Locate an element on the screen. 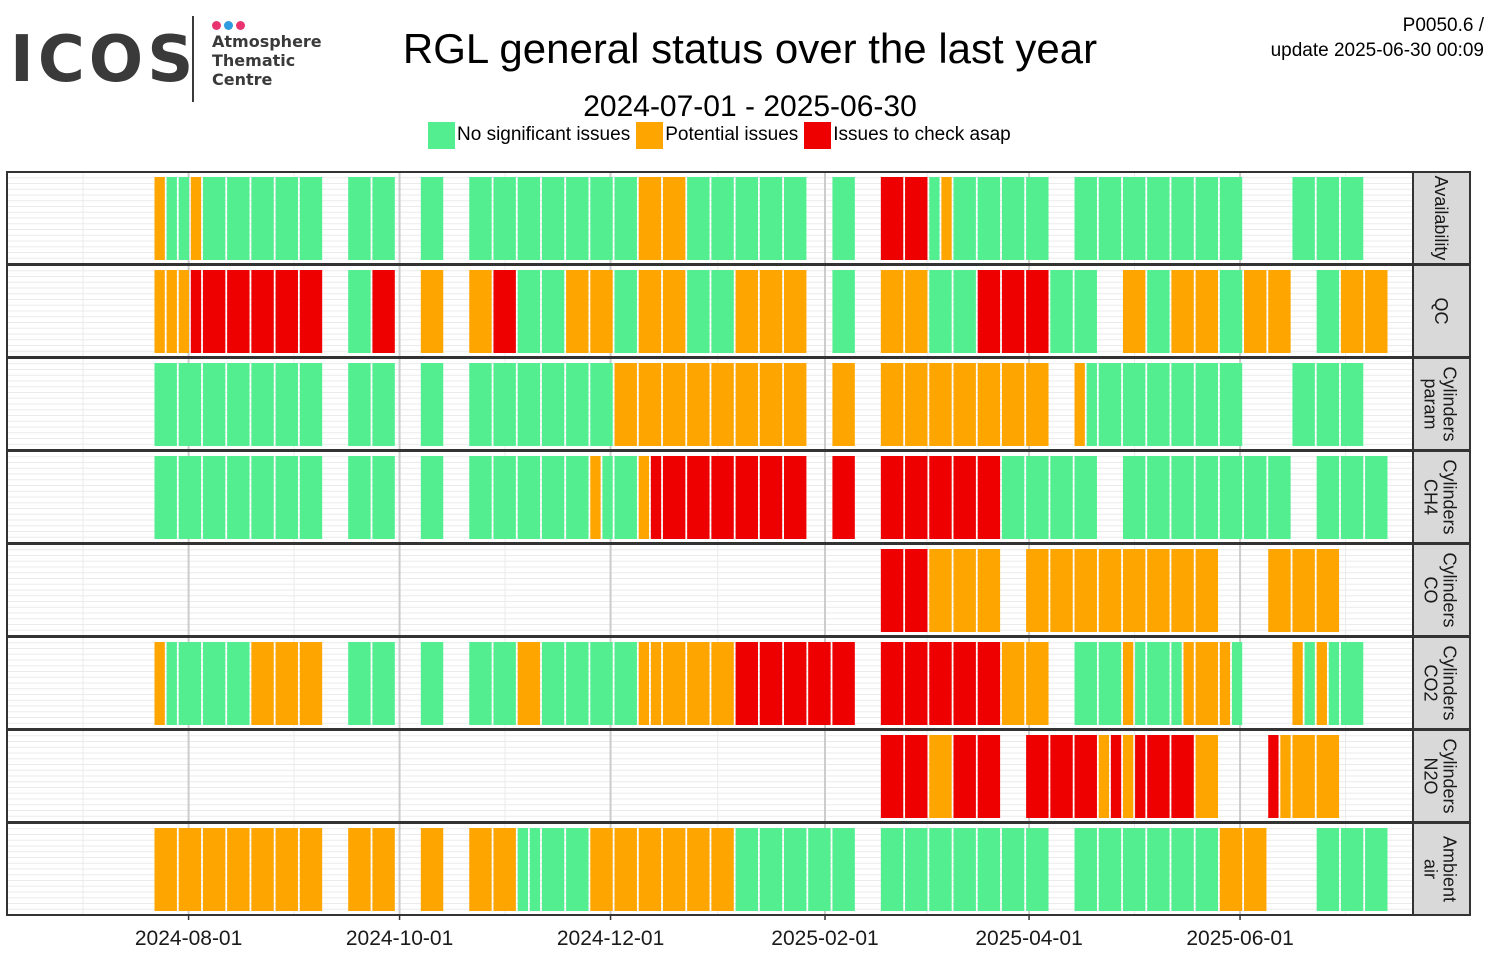 The height and width of the screenshot is (963, 1500). facet-label-line: N2O is located at coordinates (1430, 775).